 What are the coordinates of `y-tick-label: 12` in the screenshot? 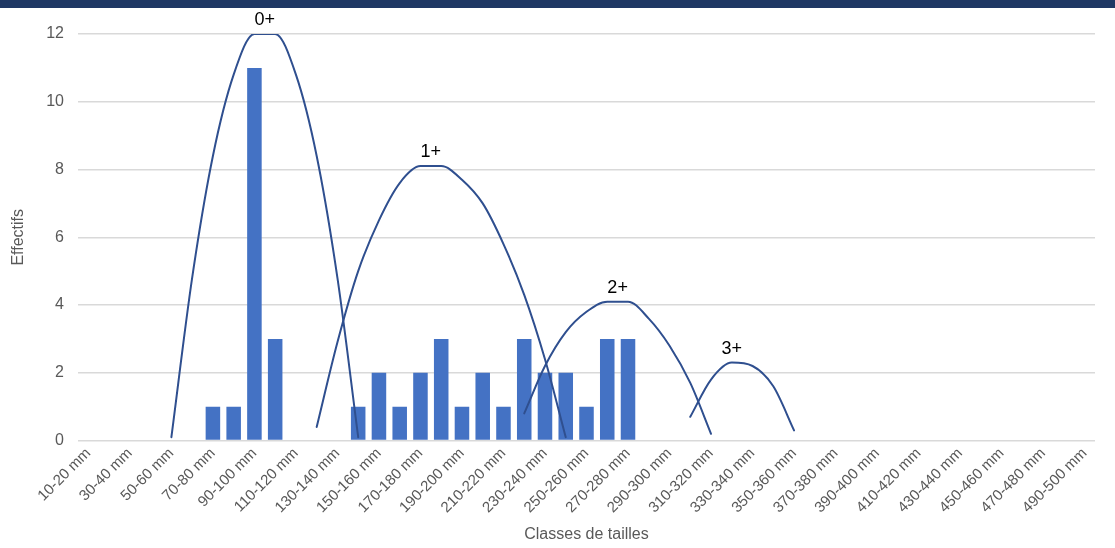 It's located at (55, 33).